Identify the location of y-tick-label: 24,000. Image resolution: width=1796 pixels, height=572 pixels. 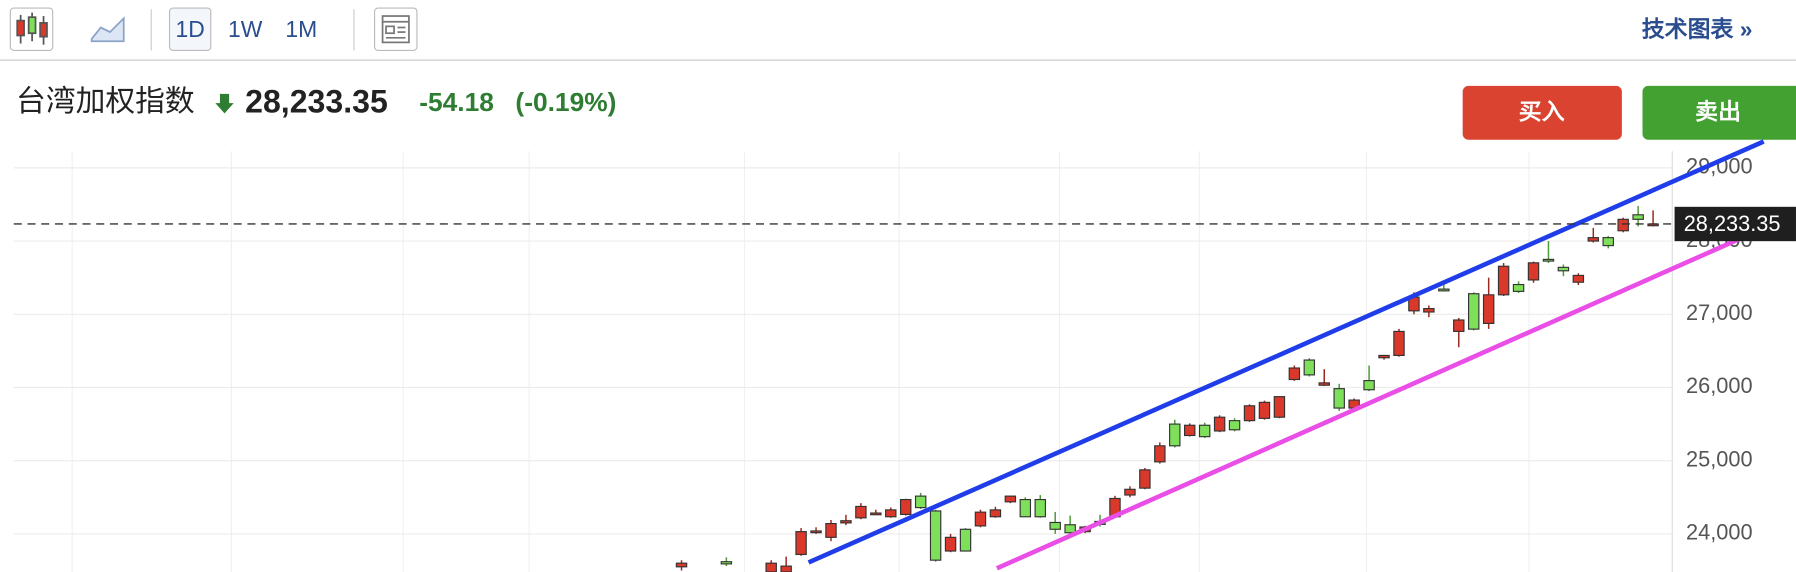
(1719, 532).